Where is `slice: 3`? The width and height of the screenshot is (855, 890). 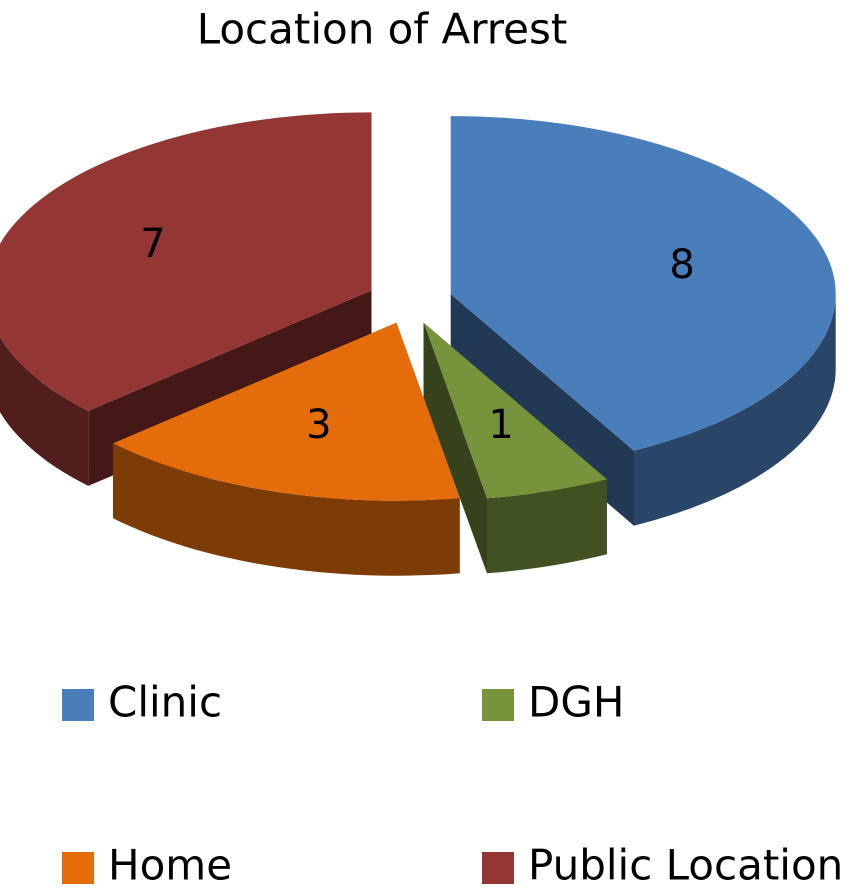 slice: 3 is located at coordinates (286, 449).